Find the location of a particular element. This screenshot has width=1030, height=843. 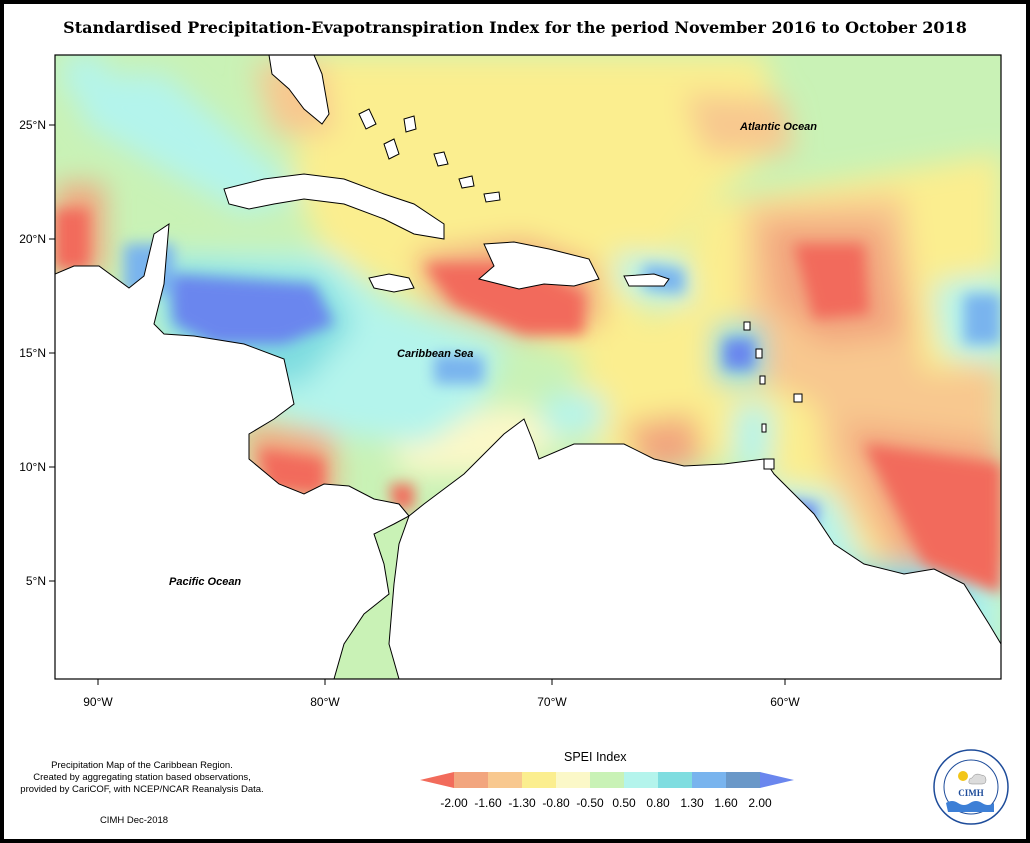

lon-tick-label: 90°W is located at coordinates (98, 702).